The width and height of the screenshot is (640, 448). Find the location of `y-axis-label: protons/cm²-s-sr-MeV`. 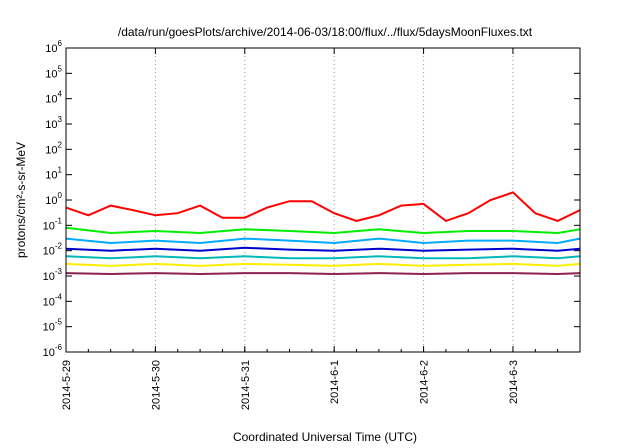

y-axis-label: protons/cm²-s-sr-MeV is located at coordinates (21, 200).